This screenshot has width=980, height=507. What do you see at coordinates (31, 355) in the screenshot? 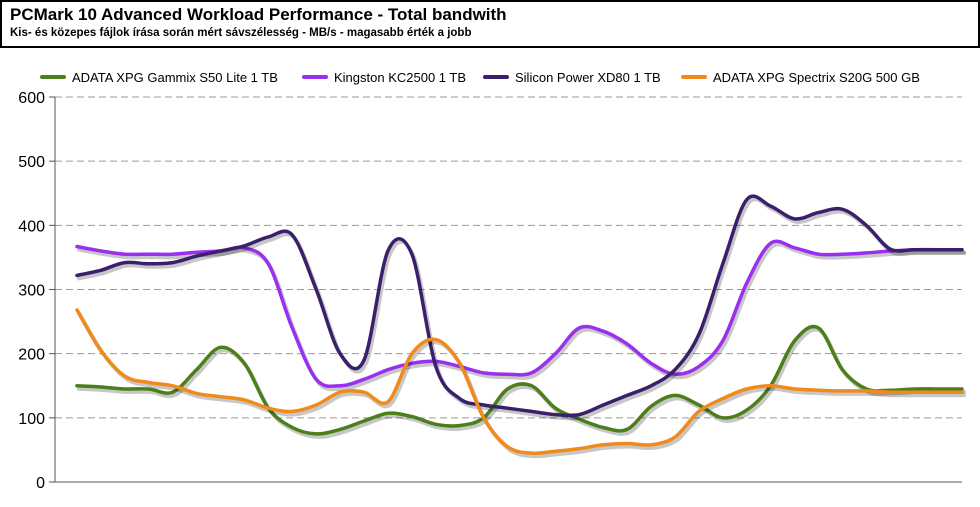
I see `y-tick-label: 200` at bounding box center [31, 355].